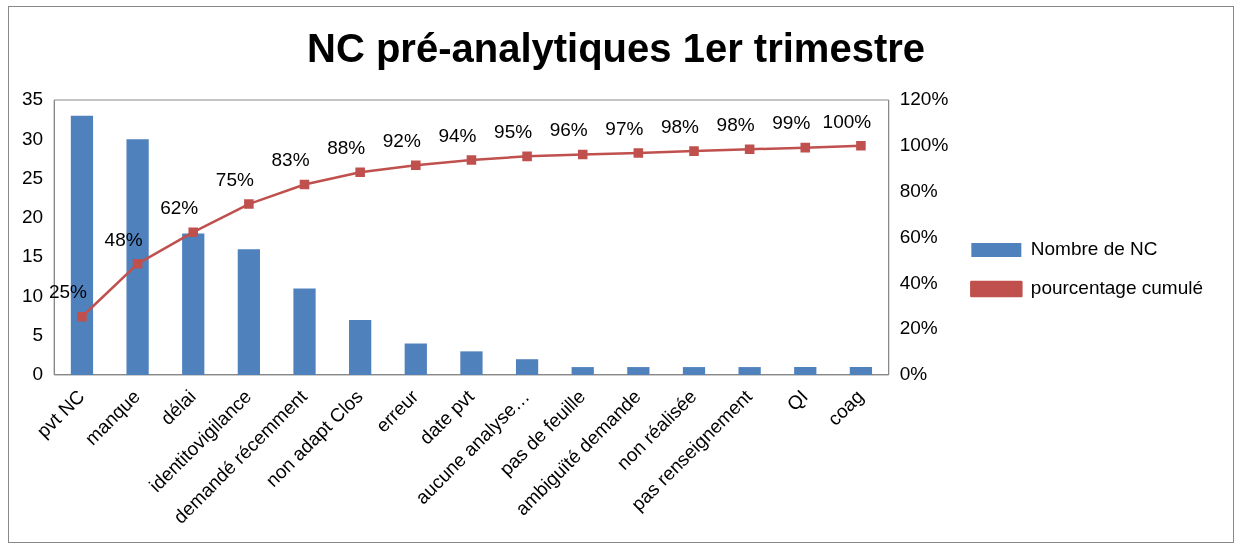  I want to click on data-label: 94%, so click(457, 135).